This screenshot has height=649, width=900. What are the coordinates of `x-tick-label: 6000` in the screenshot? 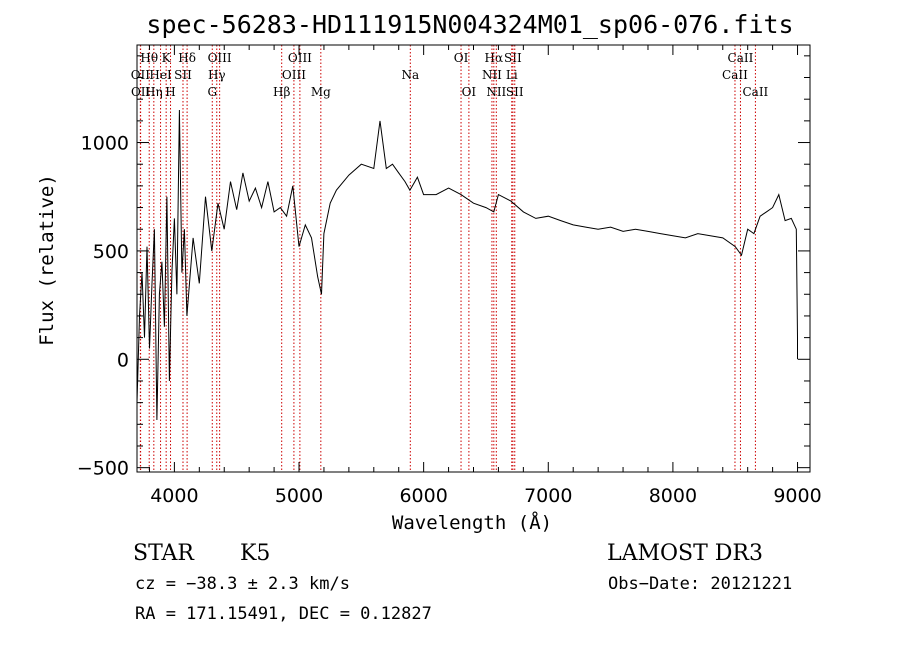 It's located at (423, 496).